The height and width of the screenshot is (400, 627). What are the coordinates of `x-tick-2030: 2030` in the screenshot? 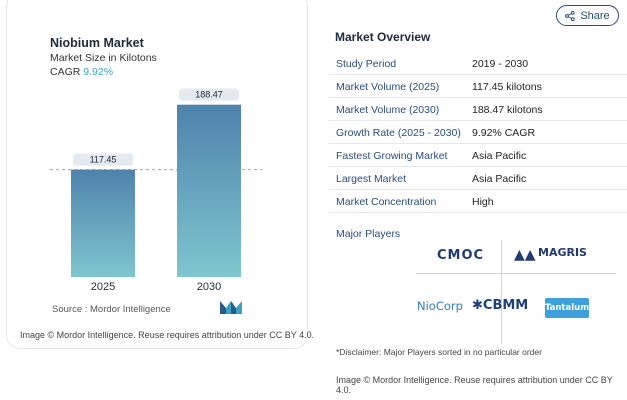 It's located at (209, 287).